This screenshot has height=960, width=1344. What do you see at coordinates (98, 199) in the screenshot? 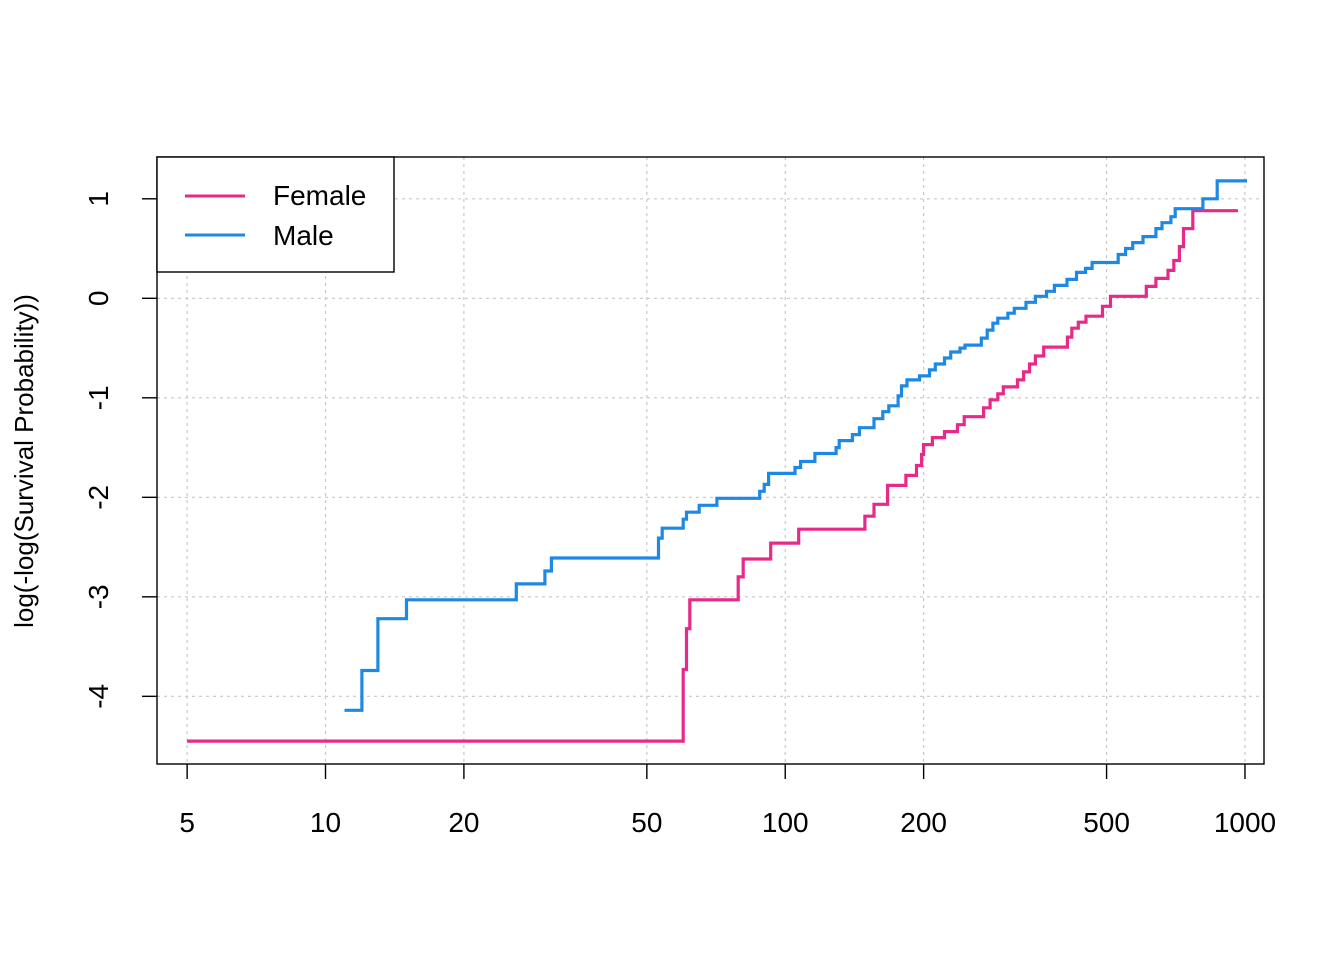
I see `y-tick-label: 1` at bounding box center [98, 199].